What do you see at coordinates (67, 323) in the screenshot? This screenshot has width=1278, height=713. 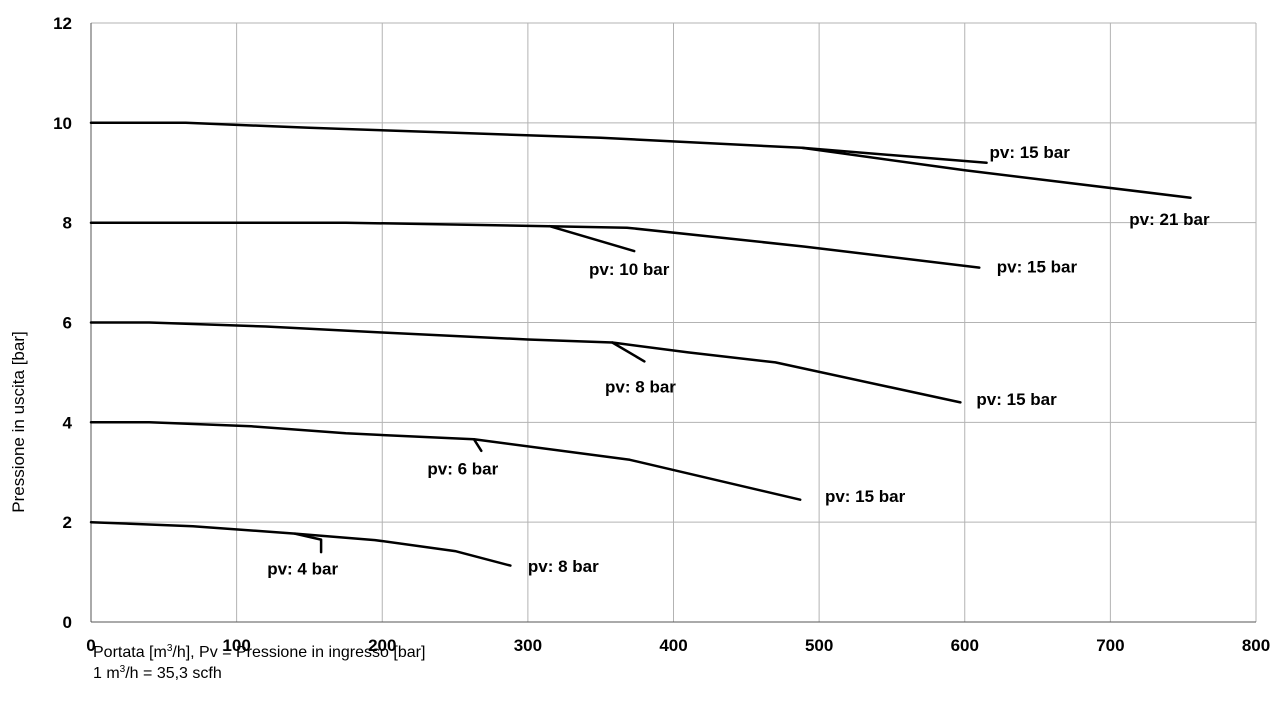 I see `y-tick-label: 6` at bounding box center [67, 323].